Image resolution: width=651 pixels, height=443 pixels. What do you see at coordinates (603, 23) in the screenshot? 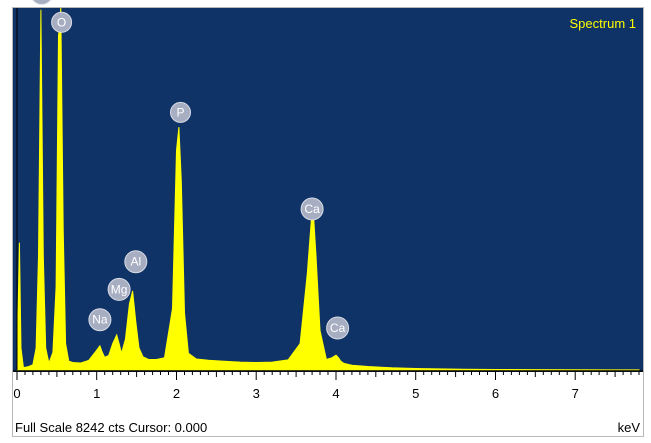
I see `series-label: Spectrum 1` at bounding box center [603, 23].